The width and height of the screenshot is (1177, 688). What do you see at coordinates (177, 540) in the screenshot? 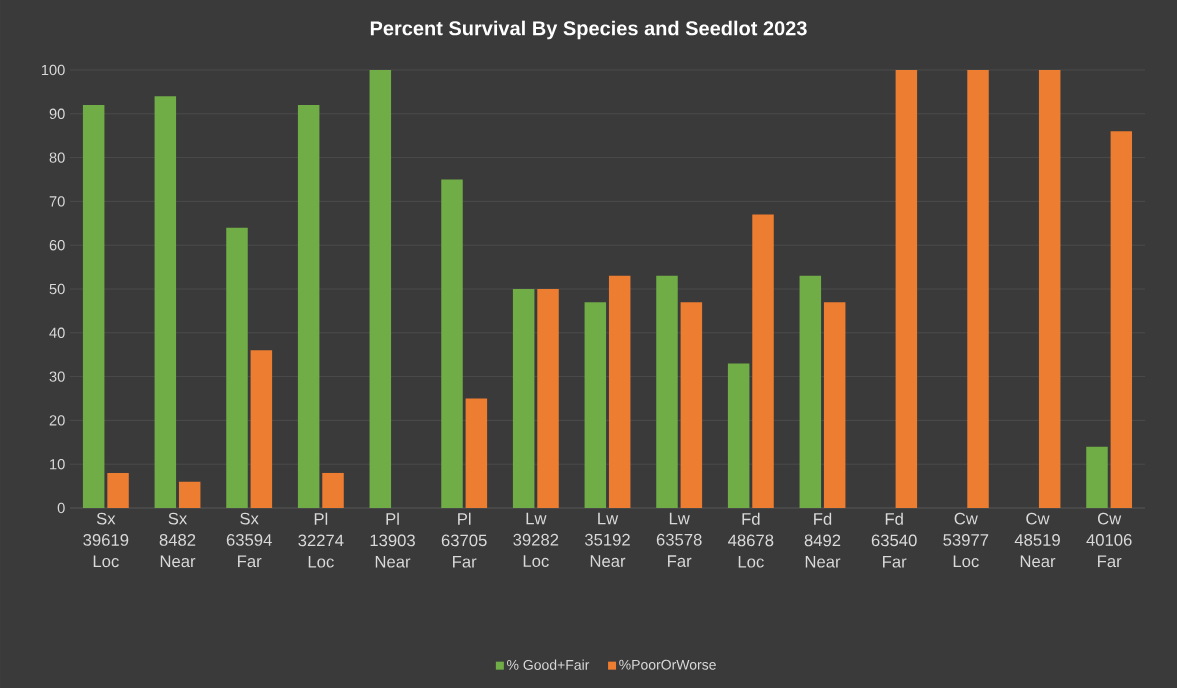
I see `x-tick-label: Sx 8482 Near` at bounding box center [177, 540].